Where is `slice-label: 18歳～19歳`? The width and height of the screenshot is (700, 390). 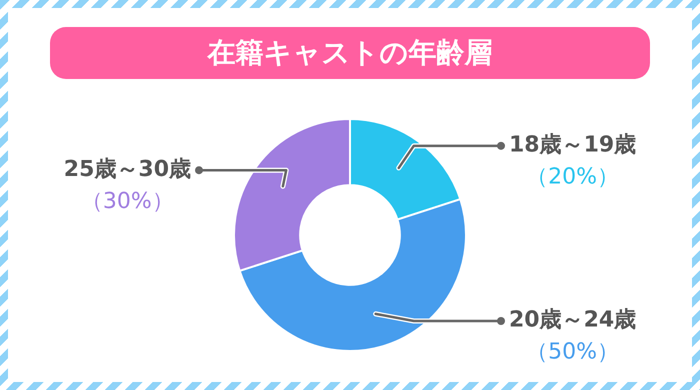
slice-label: 18歳～19歳 is located at coordinates (572, 145).